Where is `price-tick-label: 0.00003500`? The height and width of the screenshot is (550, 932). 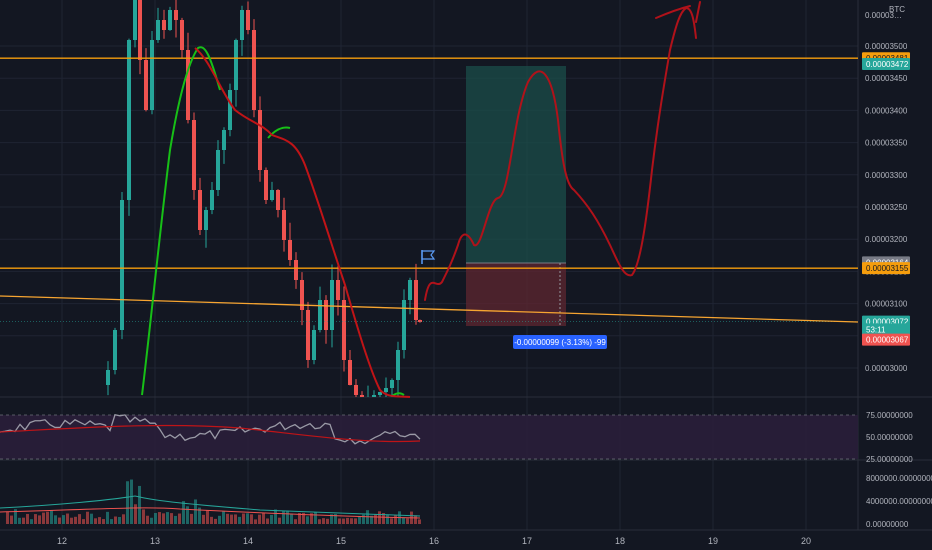 price-tick-label: 0.00003500 is located at coordinates (886, 46).